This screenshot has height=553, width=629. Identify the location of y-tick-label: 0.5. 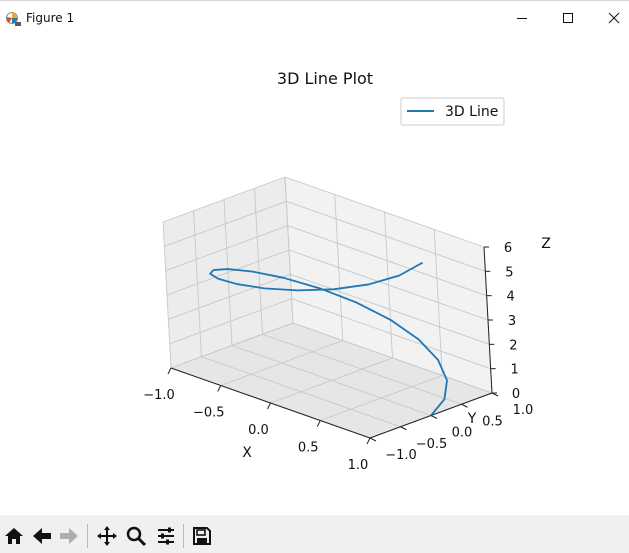
(492, 421).